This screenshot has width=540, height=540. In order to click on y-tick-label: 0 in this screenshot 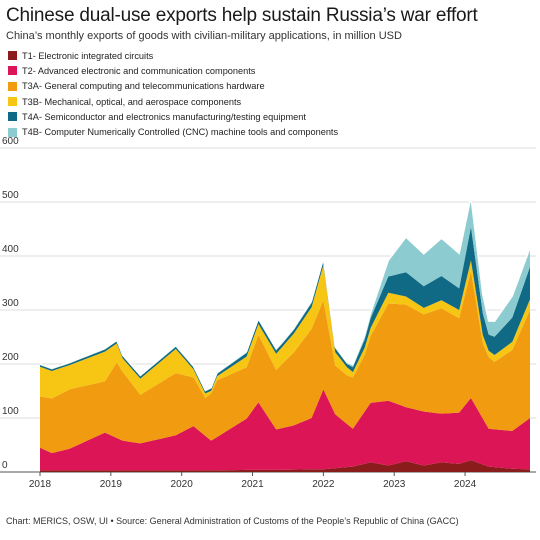, I will do `click(5, 465)`.